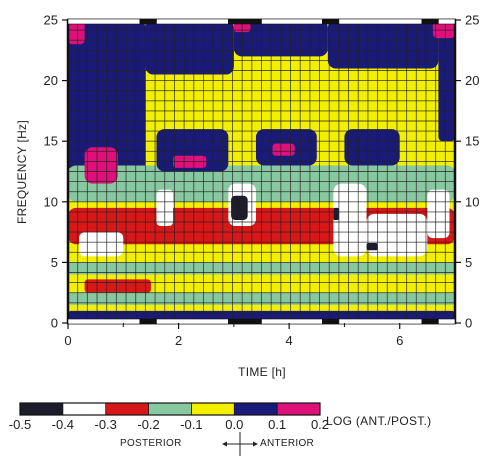  Describe the element at coordinates (472, 141) in the screenshot. I see `y-tick-label-right: 15` at that location.